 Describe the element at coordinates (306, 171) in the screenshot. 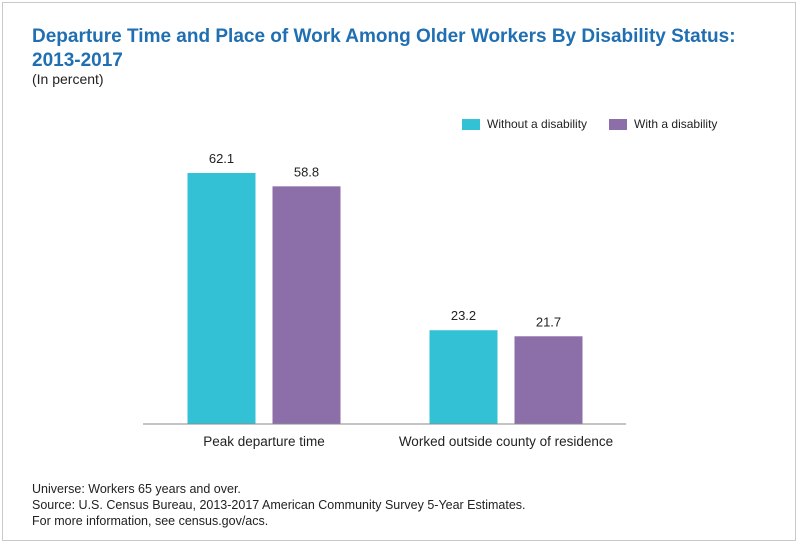

I see `data-label-with-0: 58.8` at that location.